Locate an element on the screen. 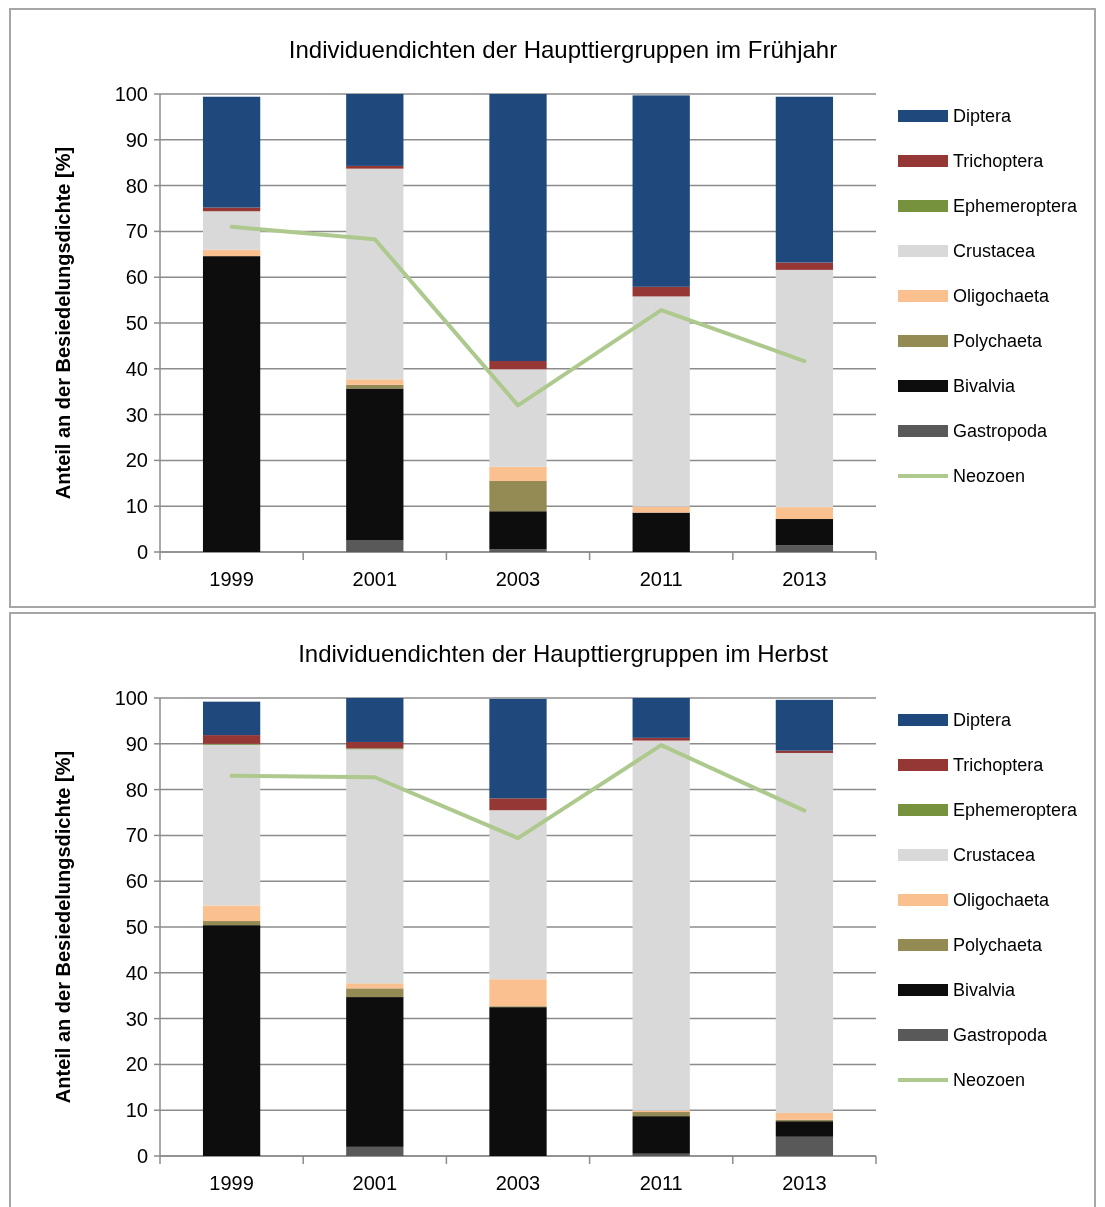  legend-label: Gastropoda is located at coordinates (1001, 1035).